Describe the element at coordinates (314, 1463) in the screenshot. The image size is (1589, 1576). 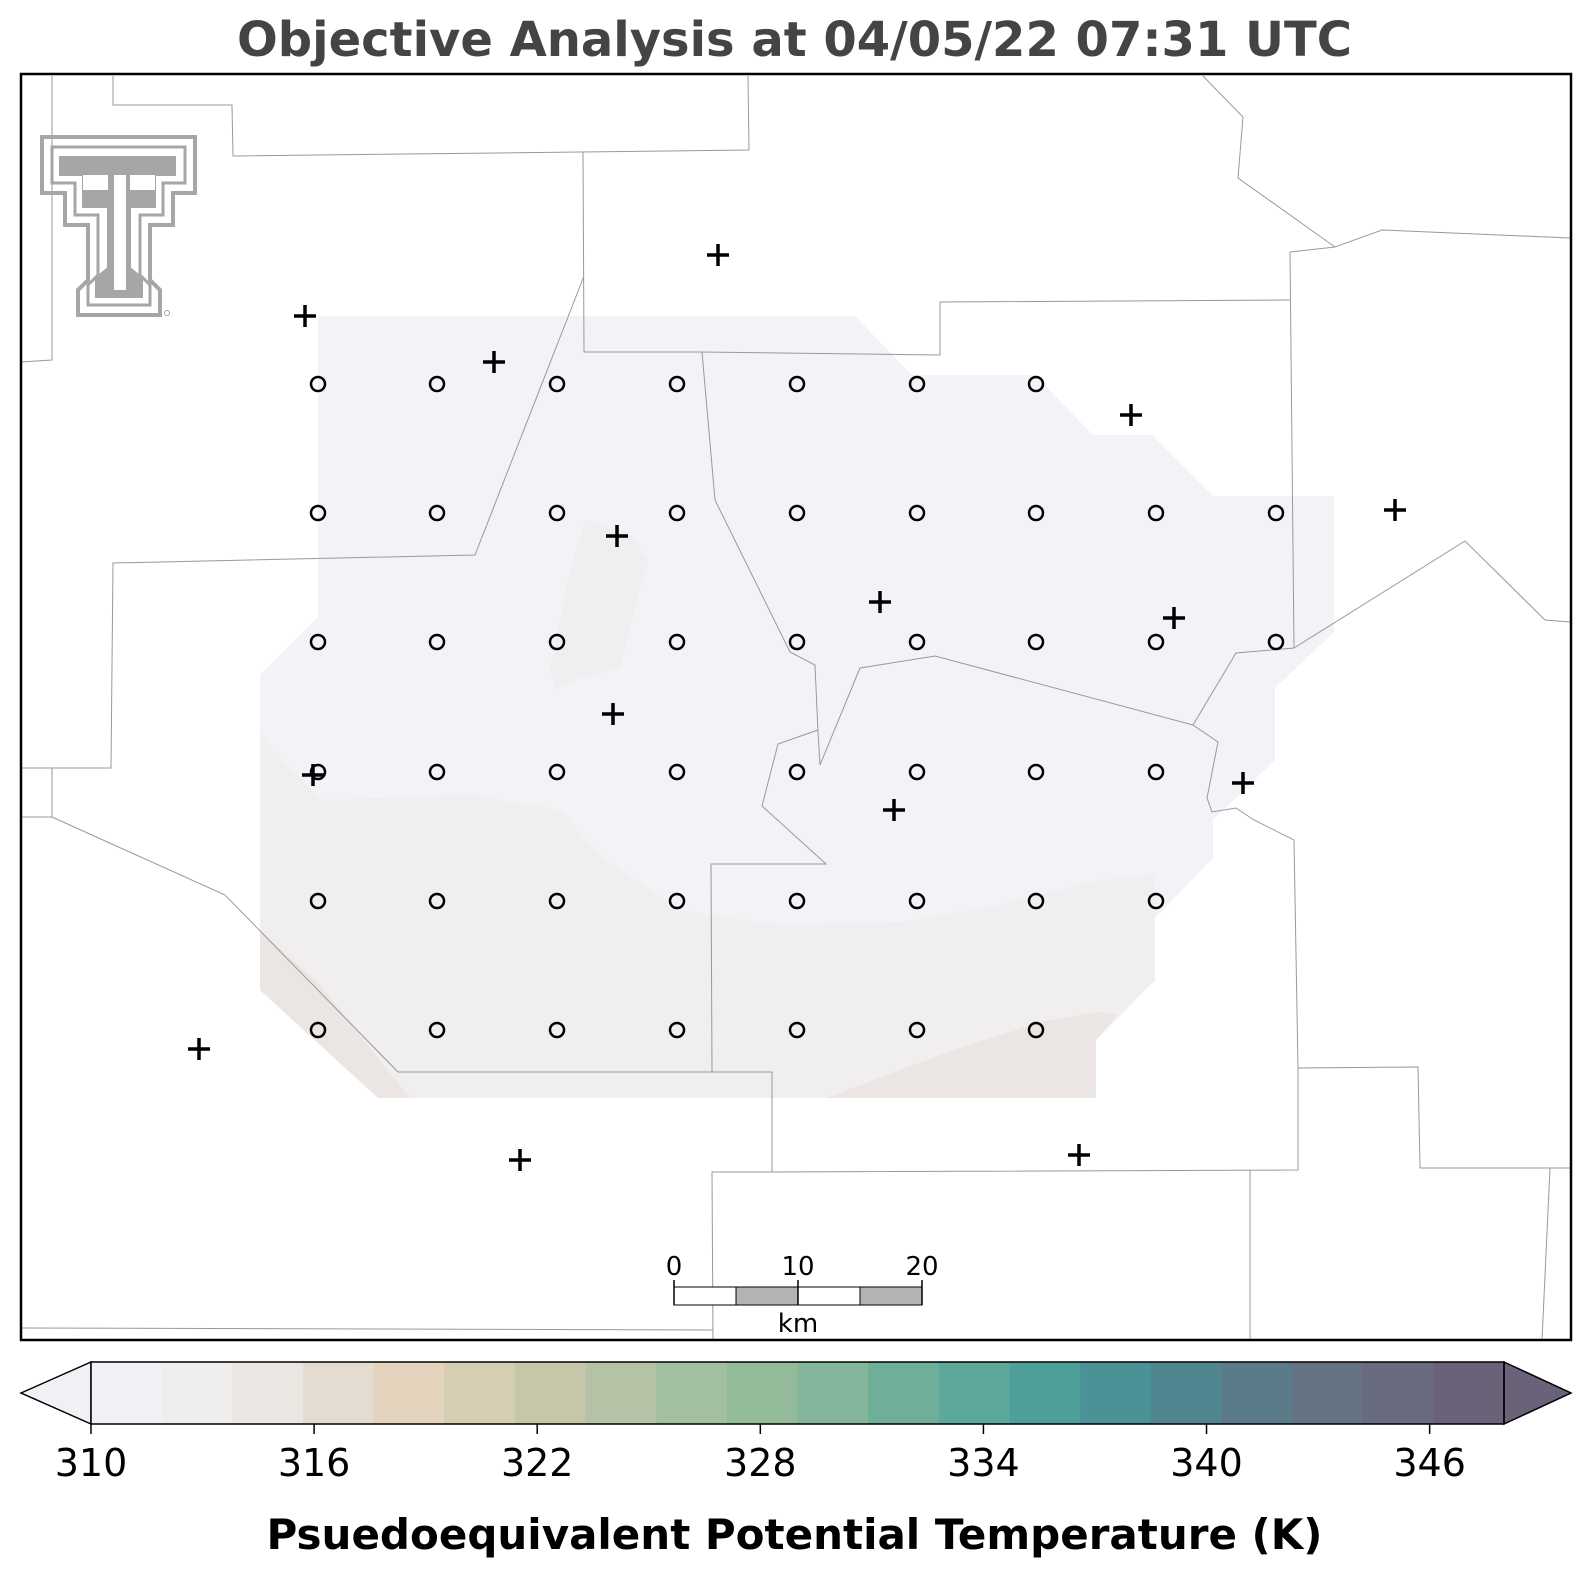
I see `colorbar-tick-label: 316` at that location.